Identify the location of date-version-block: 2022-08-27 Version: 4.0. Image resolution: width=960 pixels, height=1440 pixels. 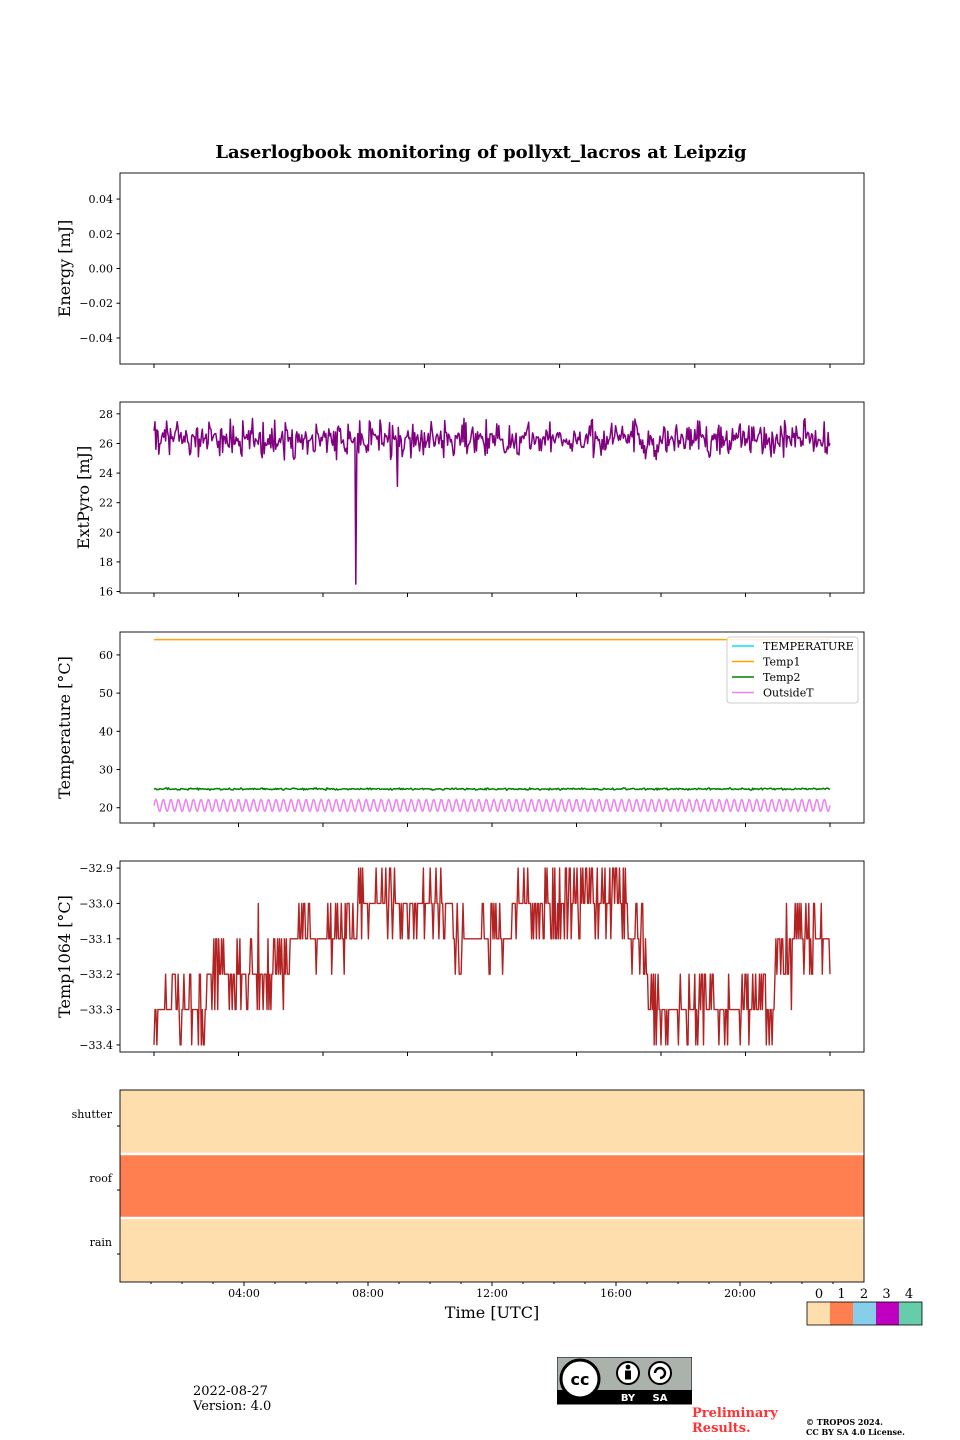
(232, 1399).